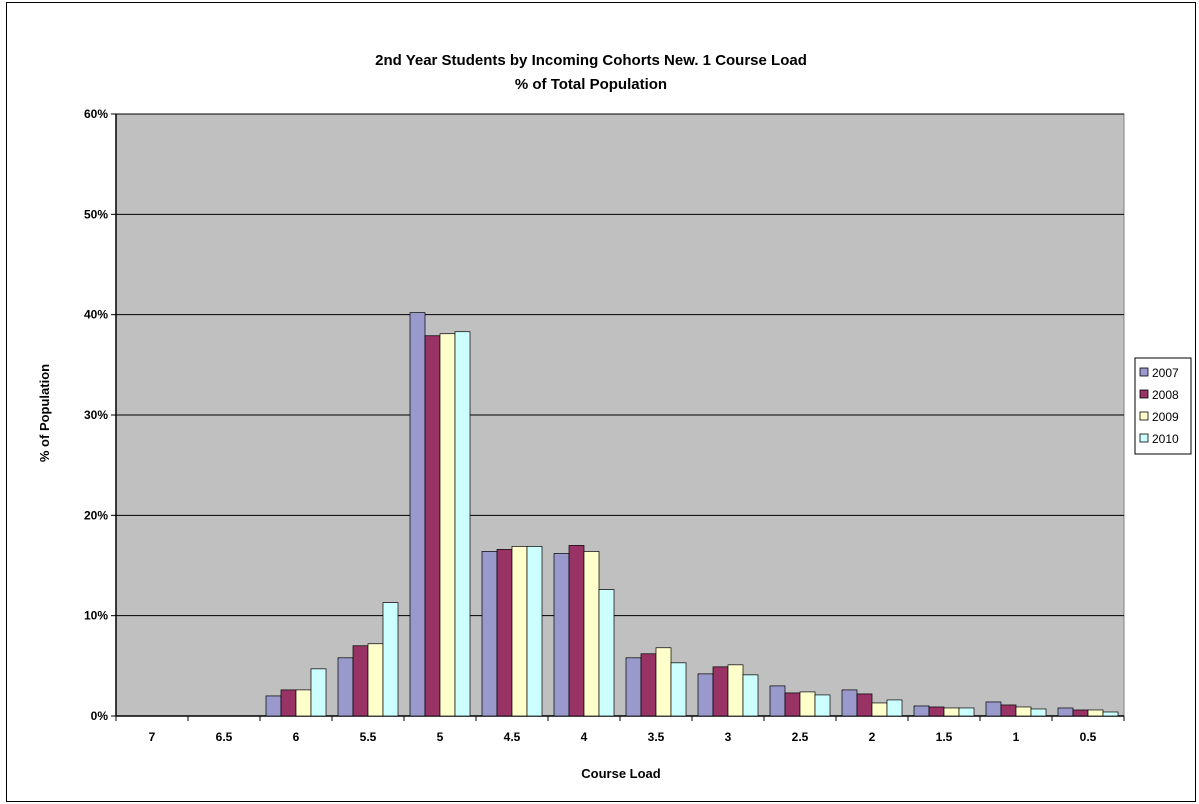 Image resolution: width=1199 pixels, height=804 pixels. Describe the element at coordinates (489, 634) in the screenshot. I see `bar-2007-4.5` at that location.